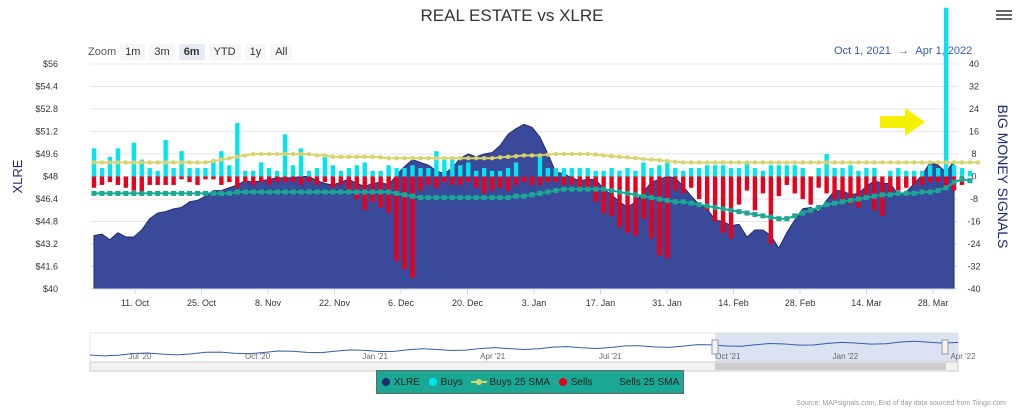 This screenshot has width=1024, height=412. Describe the element at coordinates (902, 122) in the screenshot. I see `annotations` at that location.